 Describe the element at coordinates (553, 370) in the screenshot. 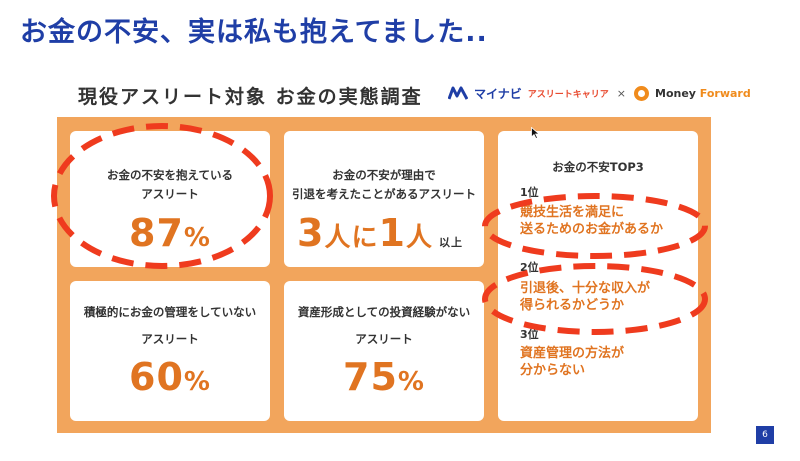

I see `item-line: 分からない` at that location.